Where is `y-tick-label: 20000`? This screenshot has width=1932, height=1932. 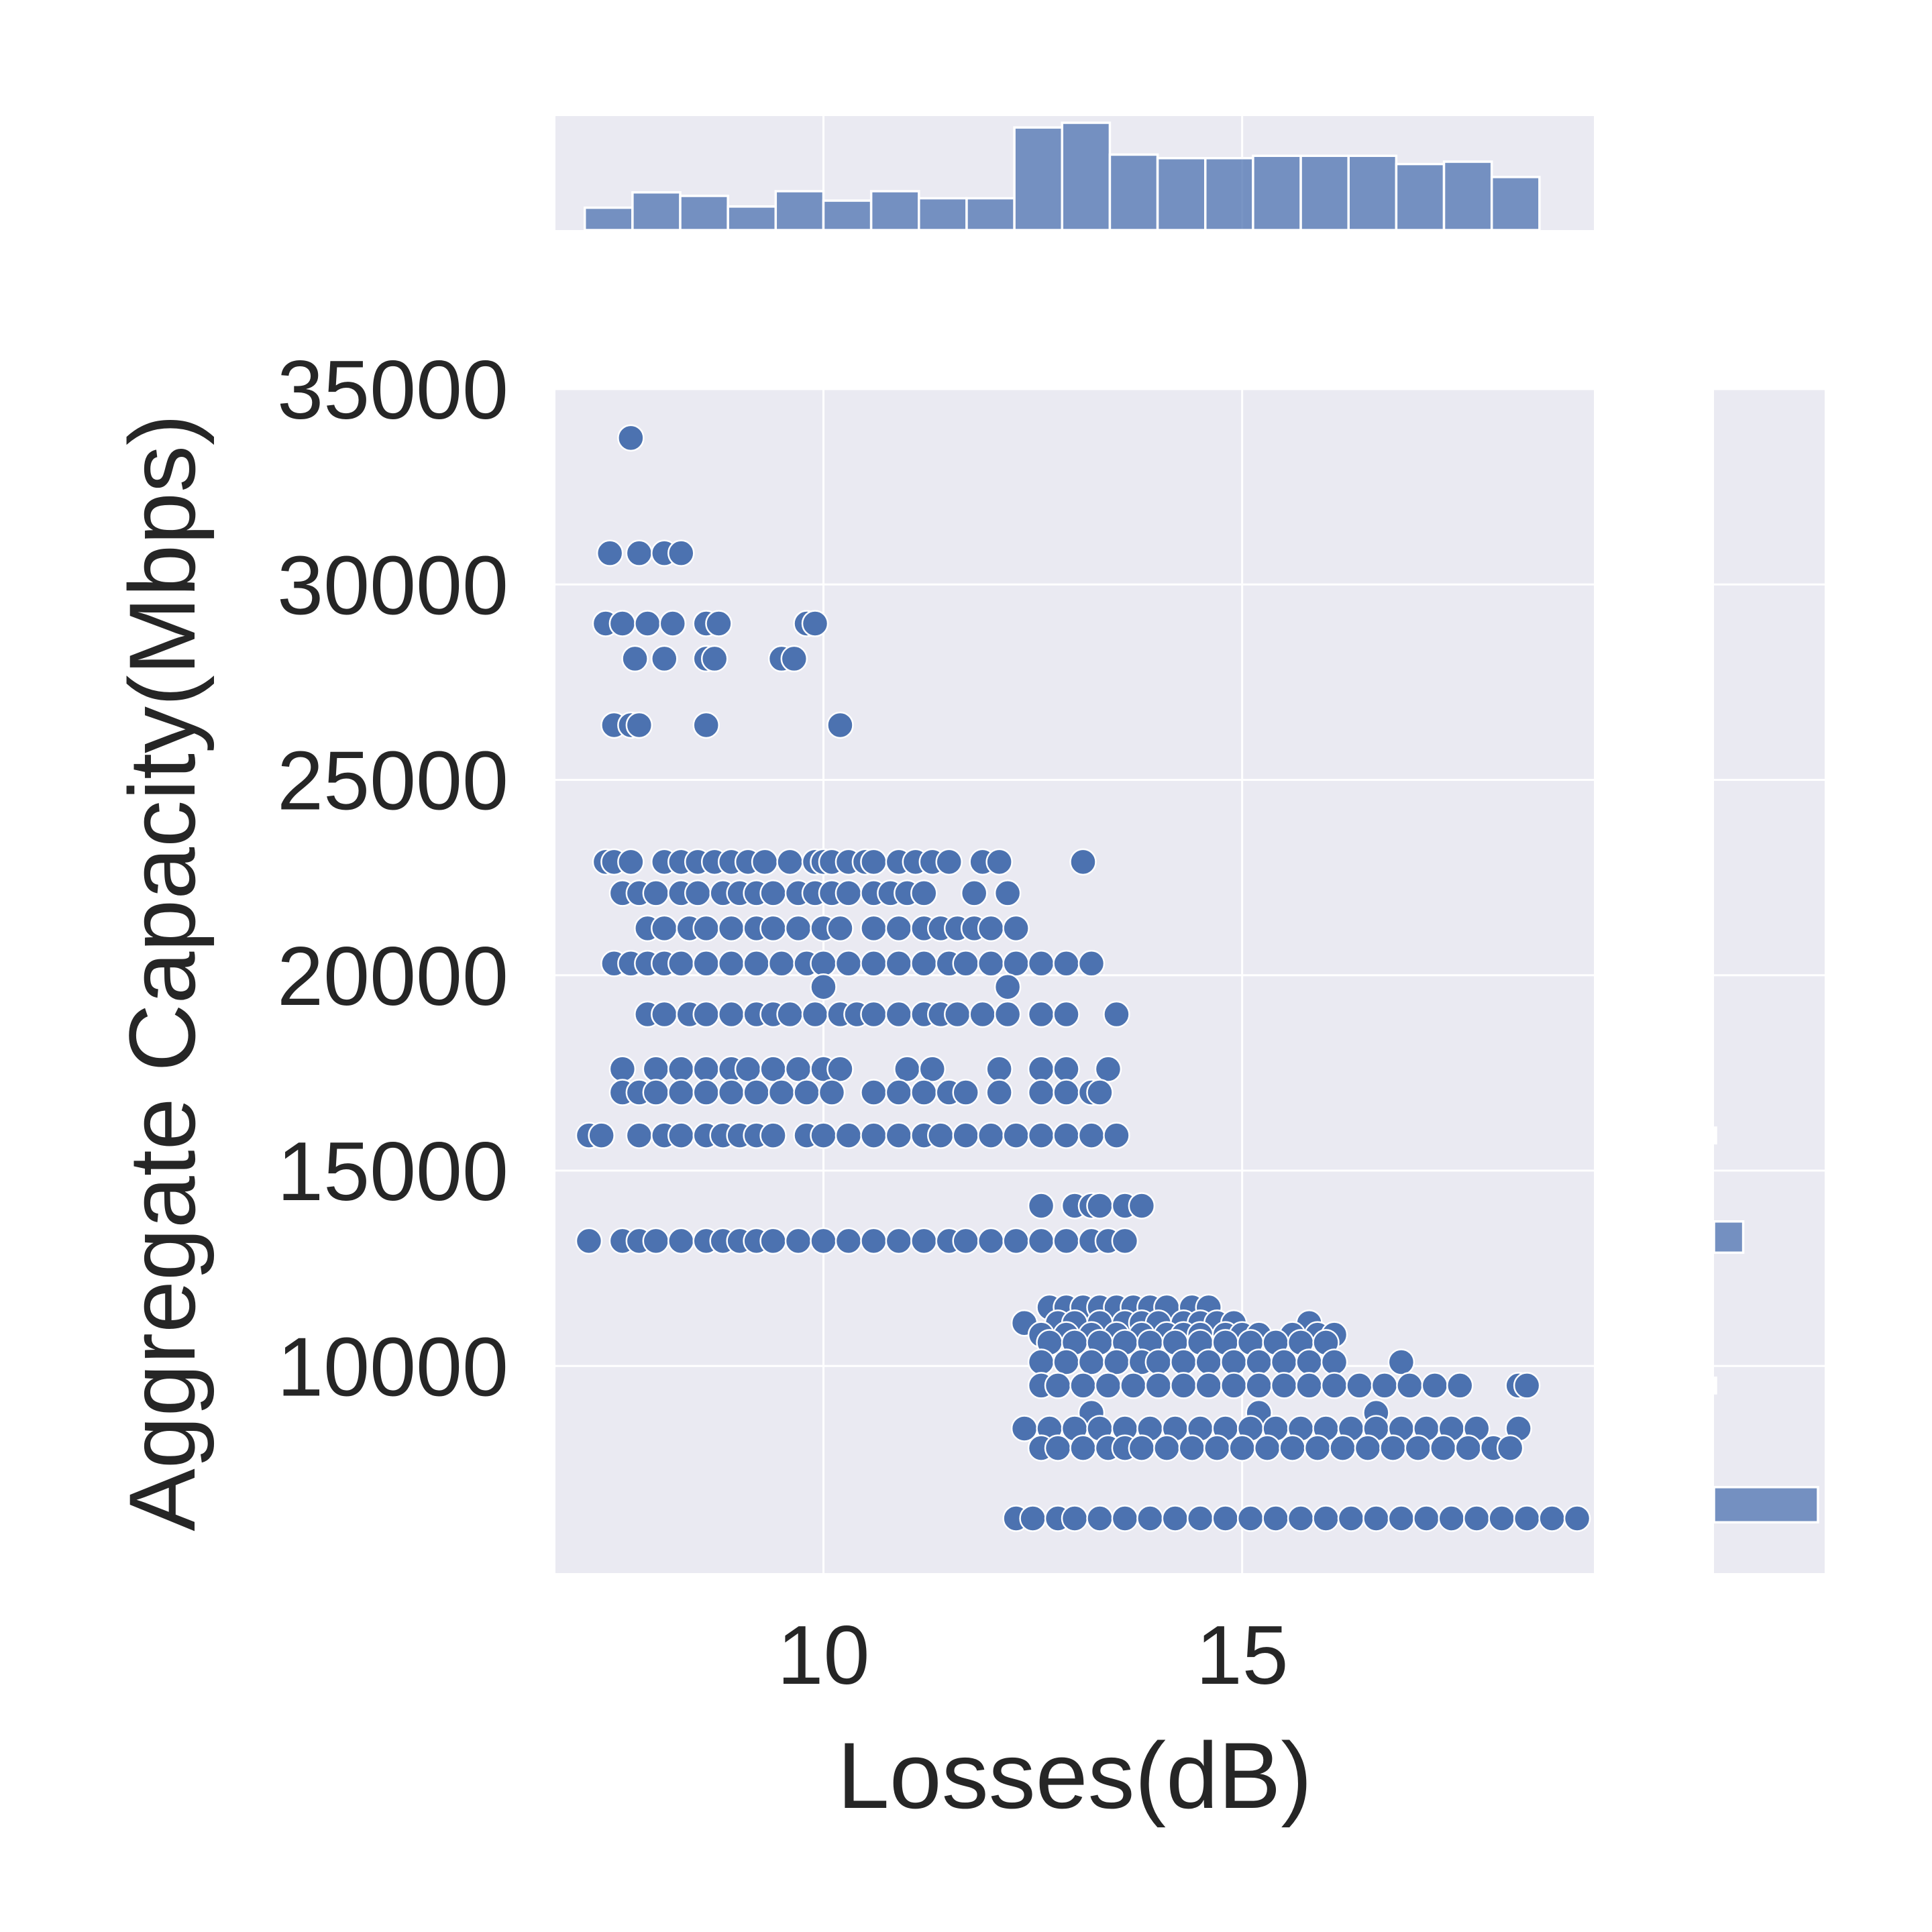 y-tick-label: 20000 is located at coordinates (392, 976).